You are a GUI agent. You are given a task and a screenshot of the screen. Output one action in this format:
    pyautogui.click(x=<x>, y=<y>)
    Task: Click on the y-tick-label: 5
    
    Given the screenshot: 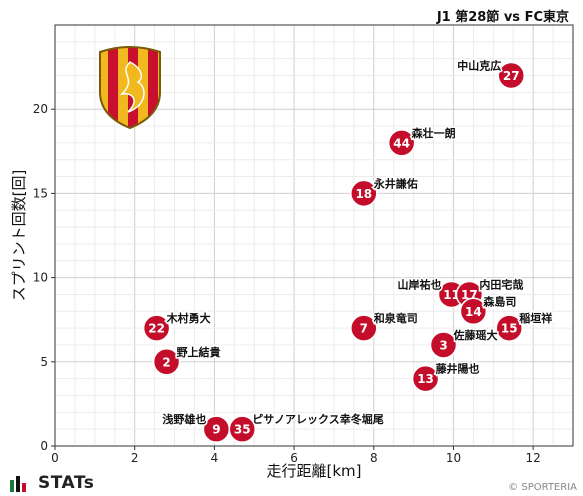 What is the action you would take?
    pyautogui.click(x=44, y=362)
    